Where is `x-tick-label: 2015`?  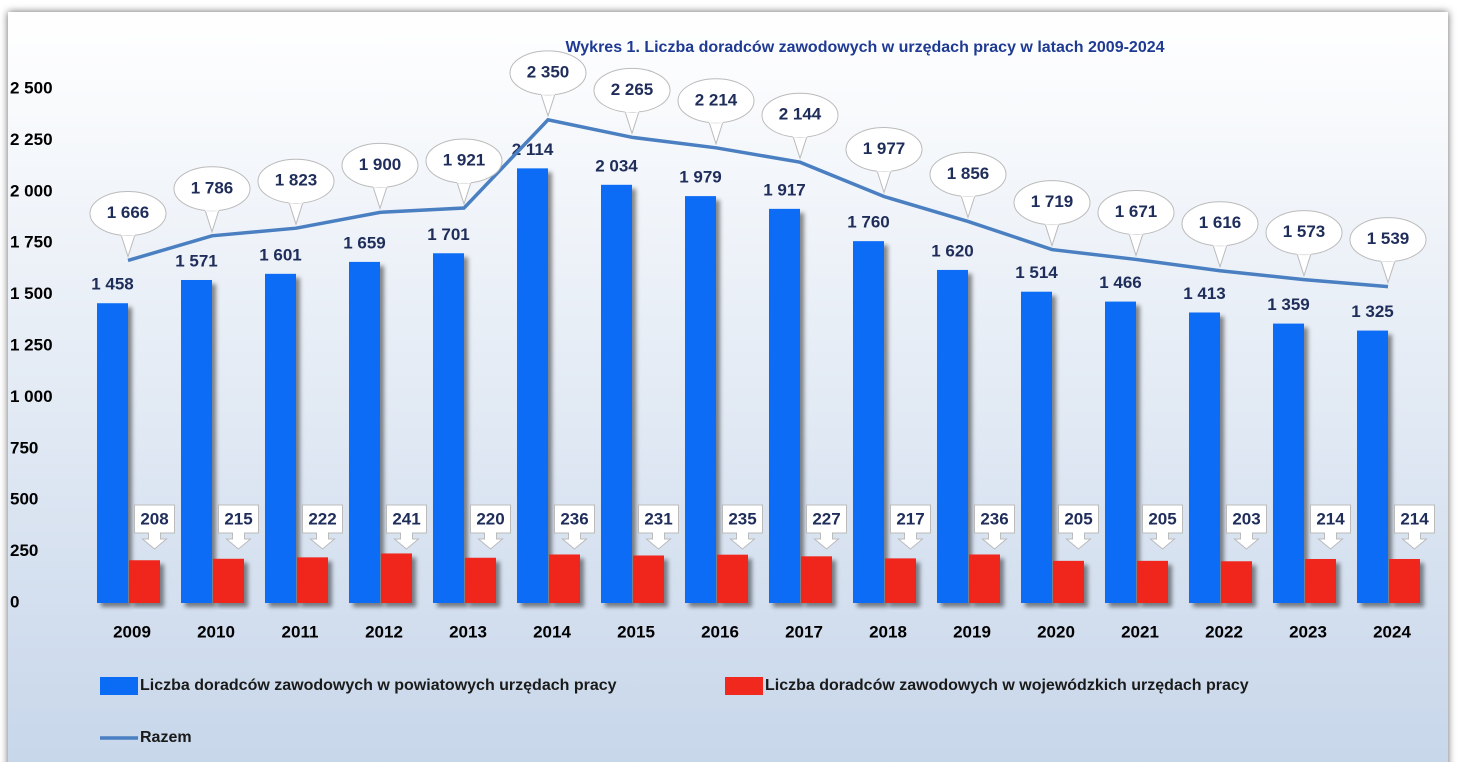
x-tick-label: 2015 is located at coordinates (636, 631).